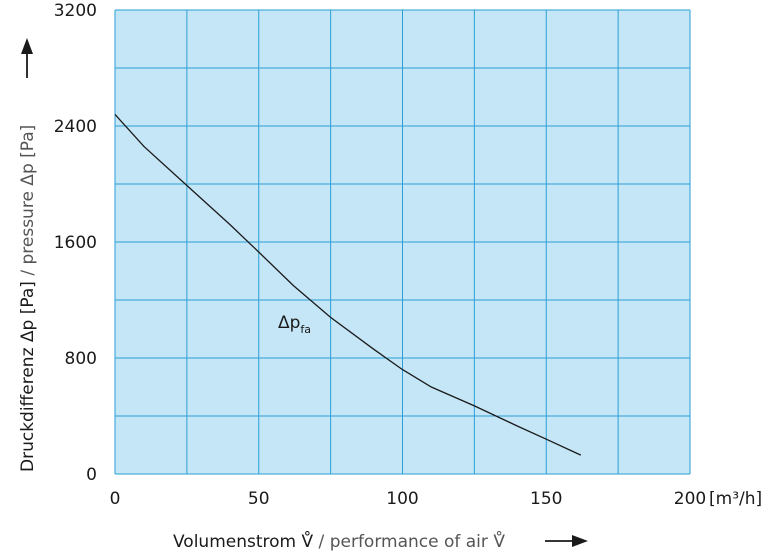  I want to click on svg-text:Volumenstrom V̊ / performance: Volumenstrom V̊ / performance of air V̊, so click(339, 541).